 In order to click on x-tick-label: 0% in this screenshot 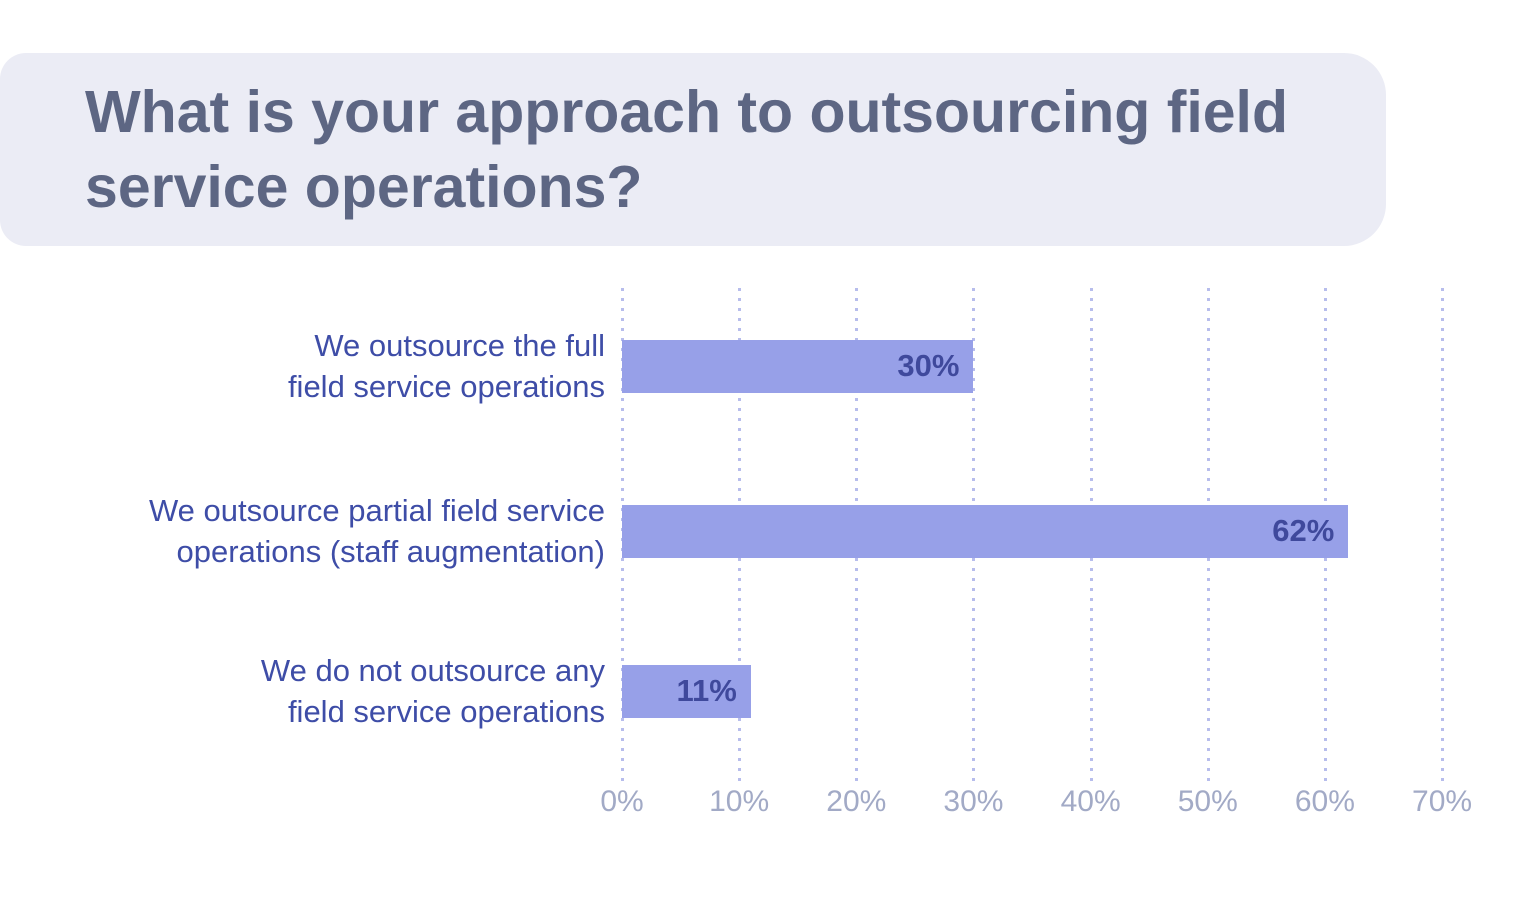, I will do `click(622, 801)`.